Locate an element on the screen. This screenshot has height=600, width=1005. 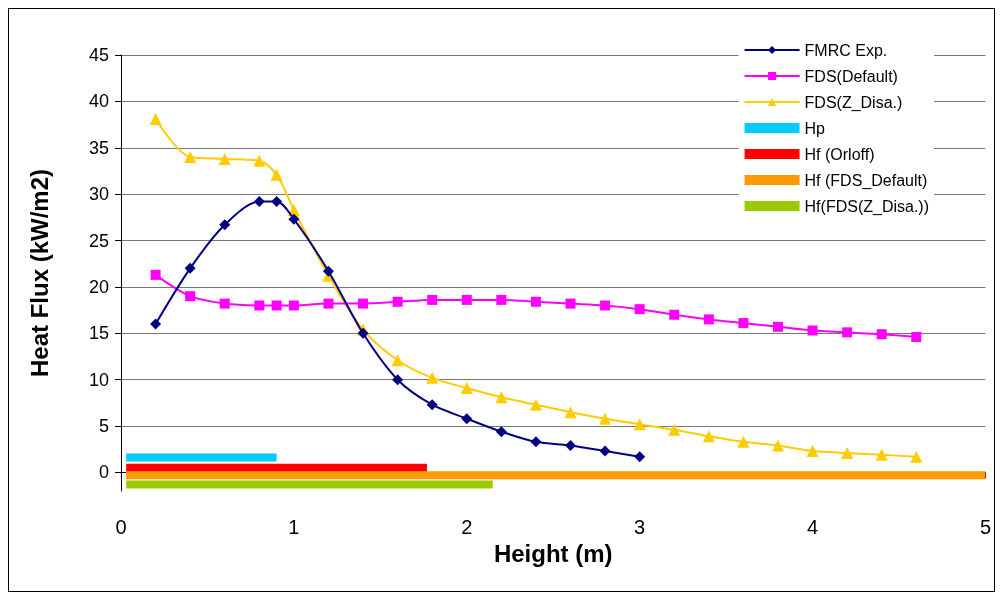
legend-label: FDS(Z_Disa.) is located at coordinates (853, 102).